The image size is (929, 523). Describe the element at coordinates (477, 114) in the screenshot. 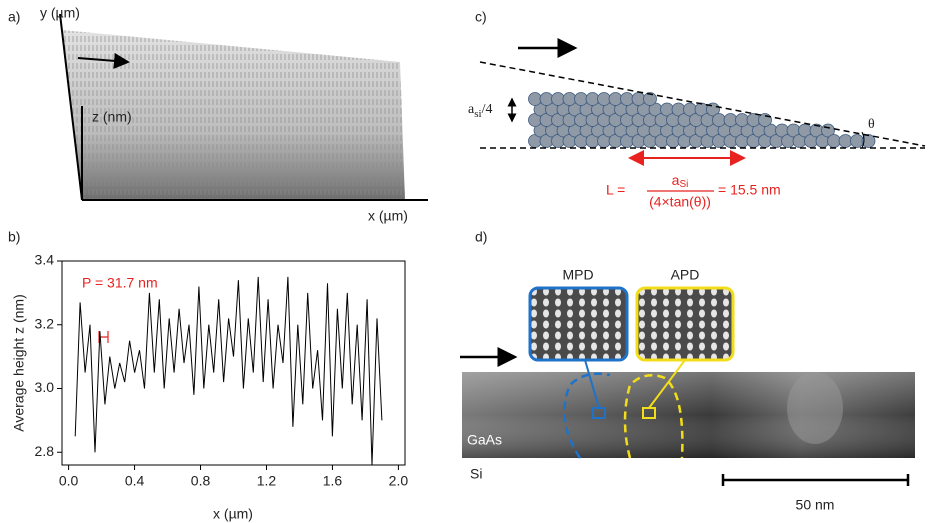

I see `step-sub: si` at that location.